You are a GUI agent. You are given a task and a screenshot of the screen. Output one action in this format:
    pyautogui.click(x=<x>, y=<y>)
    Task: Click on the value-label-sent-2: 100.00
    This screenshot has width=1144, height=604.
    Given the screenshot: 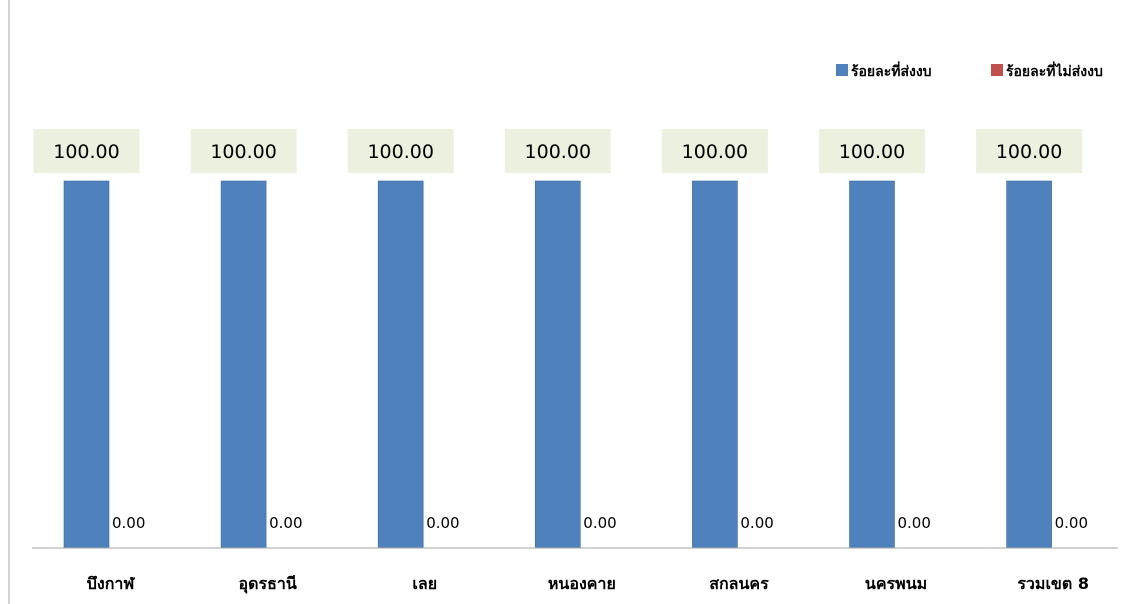 What is the action you would take?
    pyautogui.click(x=400, y=152)
    